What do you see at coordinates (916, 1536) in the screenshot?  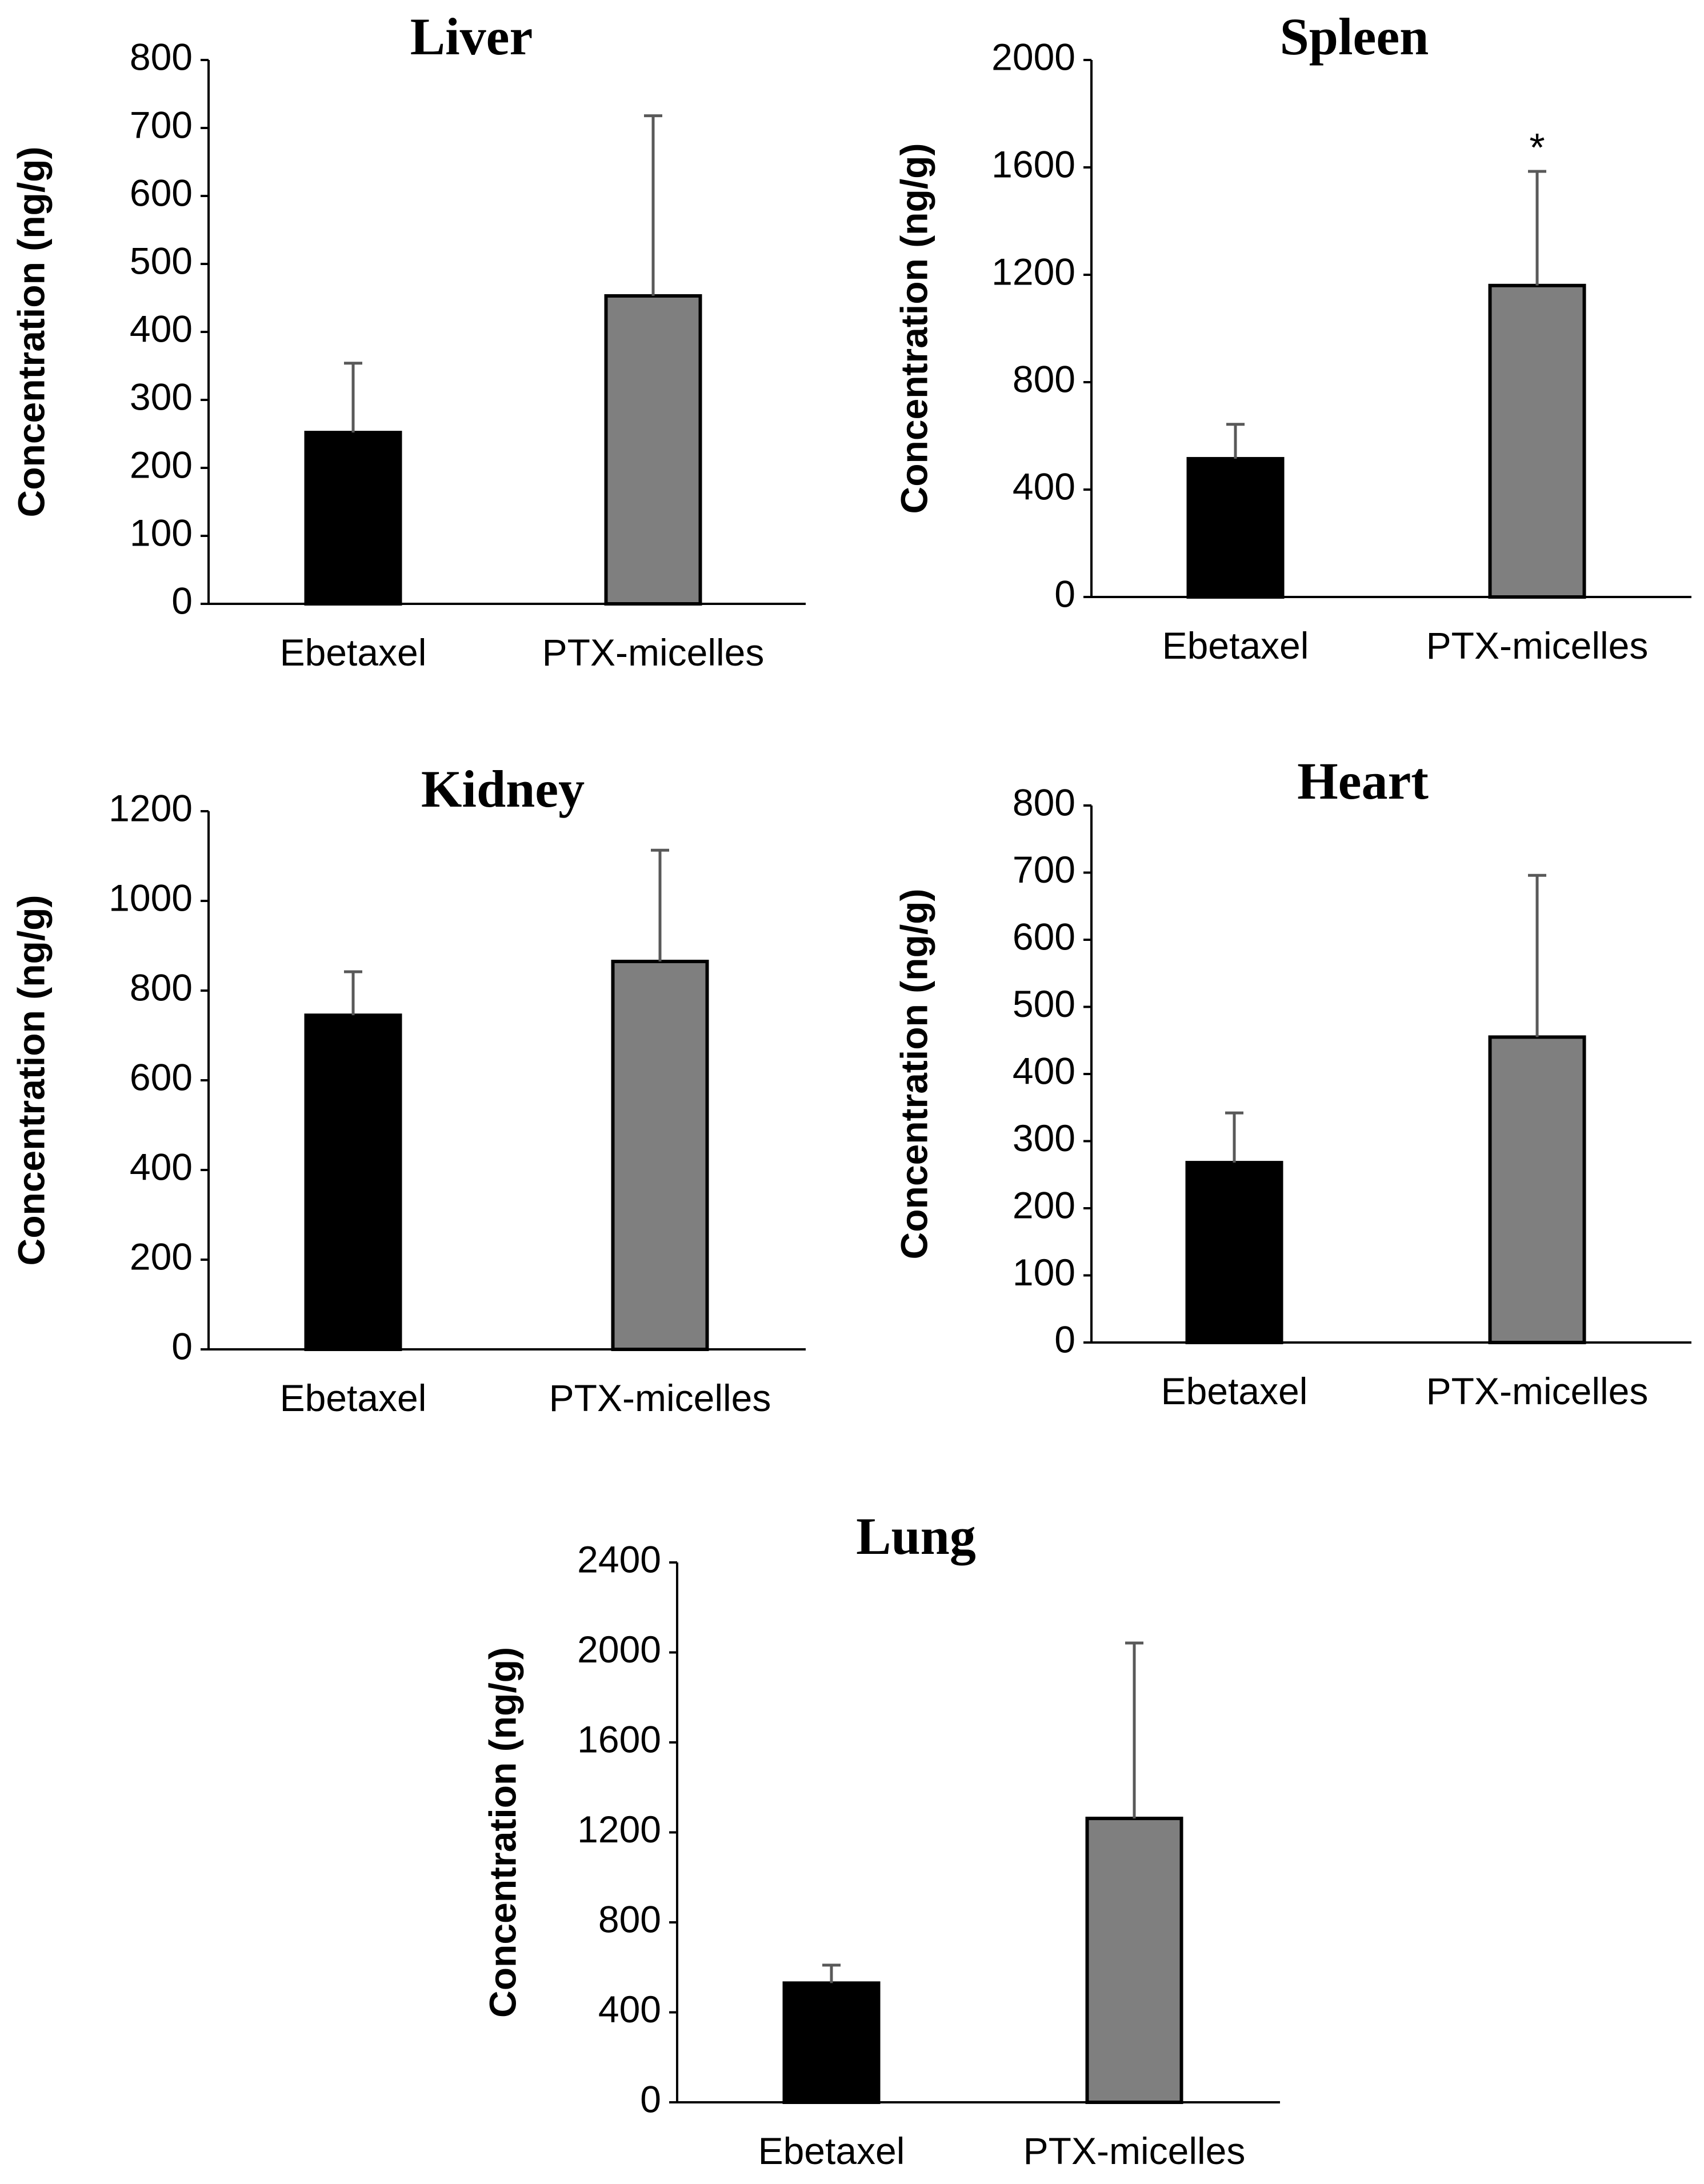 I see `chart-title: Lung` at bounding box center [916, 1536].